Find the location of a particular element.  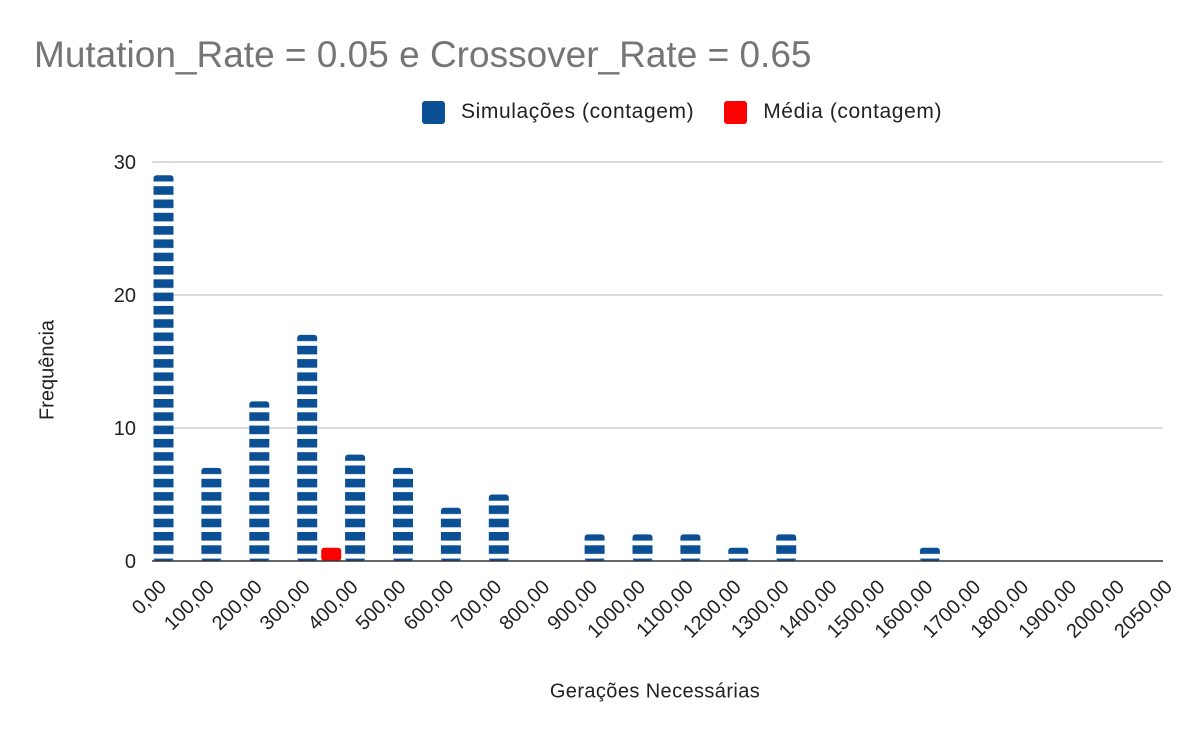

legend-item-simulacoes: Simulações (contagem) is located at coordinates (558, 112).